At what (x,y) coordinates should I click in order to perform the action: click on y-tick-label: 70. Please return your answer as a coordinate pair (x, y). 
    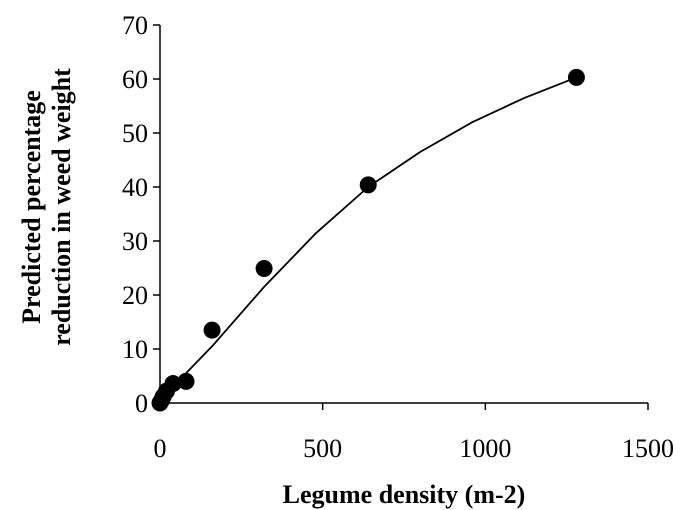
    Looking at the image, I should click on (135, 25).